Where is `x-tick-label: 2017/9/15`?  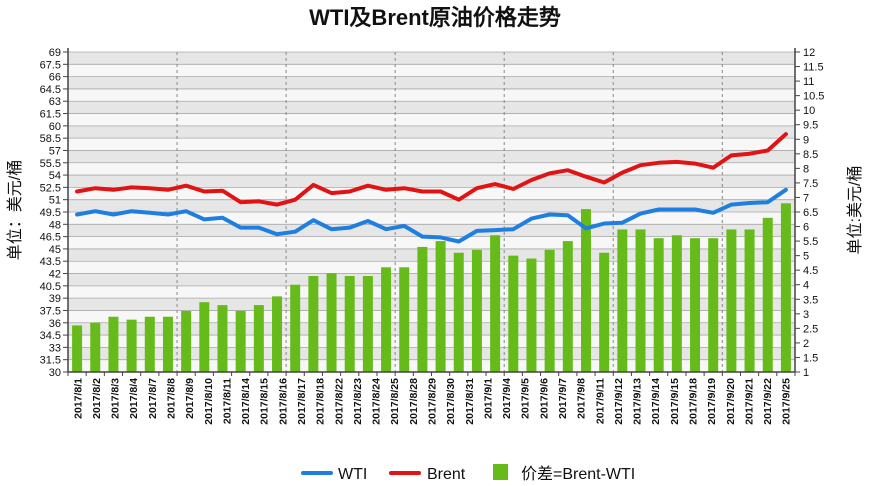
x-tick-label: 2017/9/15 is located at coordinates (675, 401).